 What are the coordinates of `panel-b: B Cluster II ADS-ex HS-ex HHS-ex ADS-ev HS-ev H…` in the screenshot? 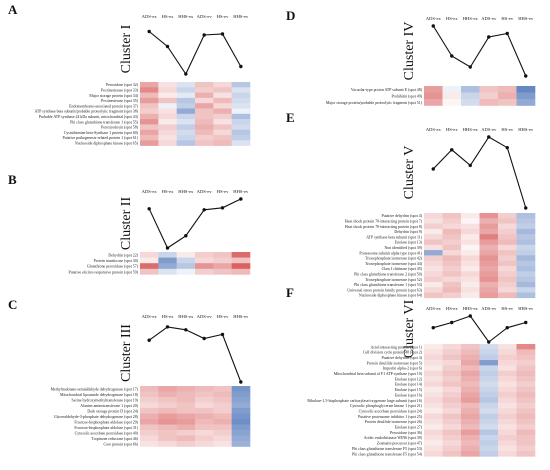 It's located at (129, 223).